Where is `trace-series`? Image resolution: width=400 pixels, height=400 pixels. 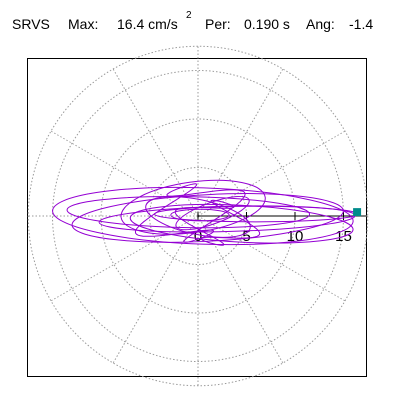 trace-series is located at coordinates (205, 212).